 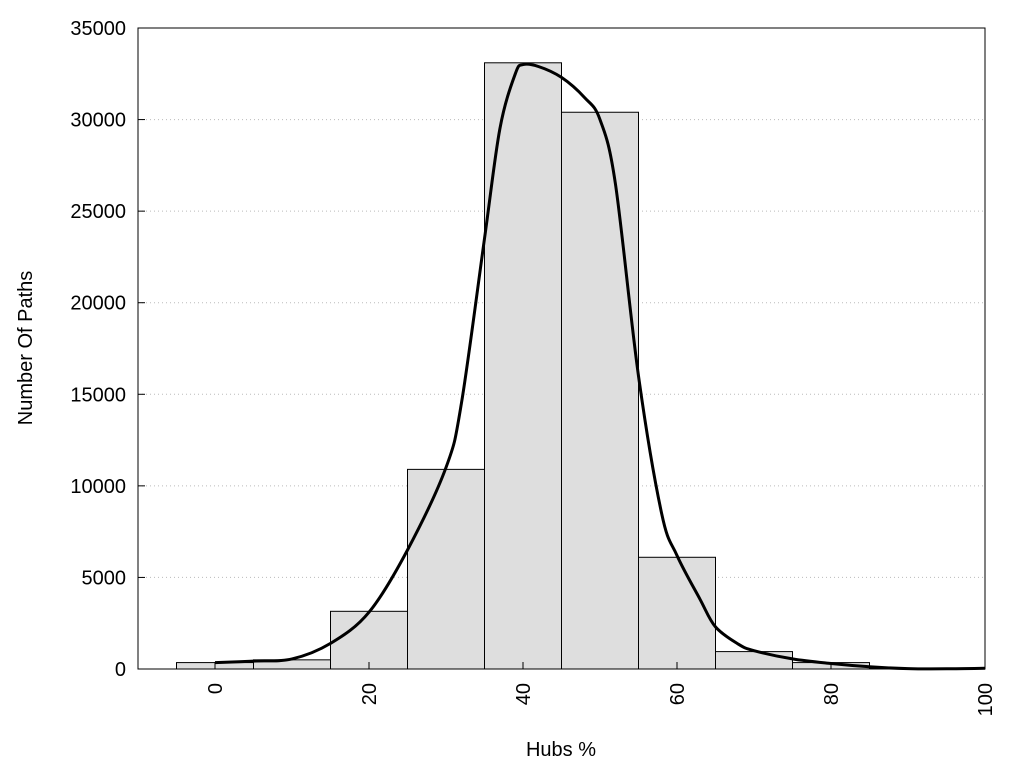 I want to click on y-tick-label: 20000, so click(x=98, y=304).